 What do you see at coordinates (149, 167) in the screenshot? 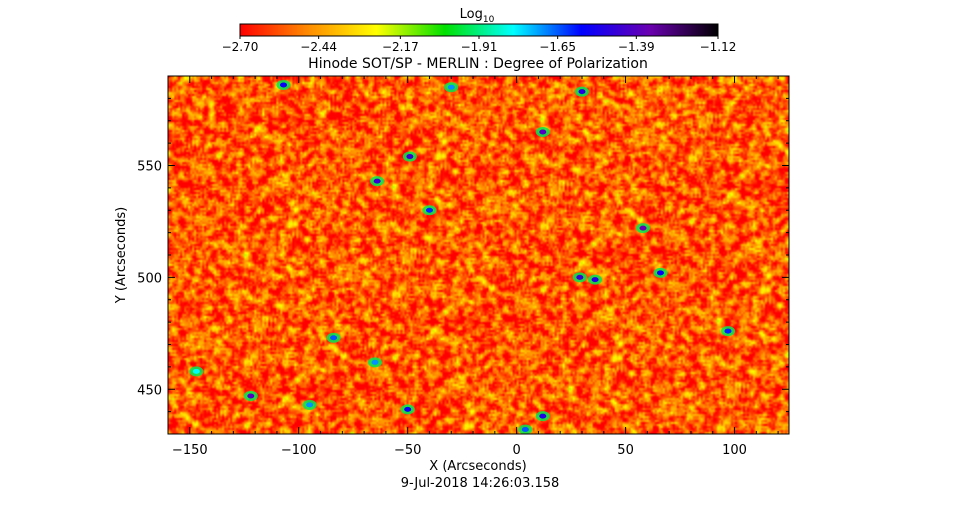
I see `y-tick-label: 550` at bounding box center [149, 167].